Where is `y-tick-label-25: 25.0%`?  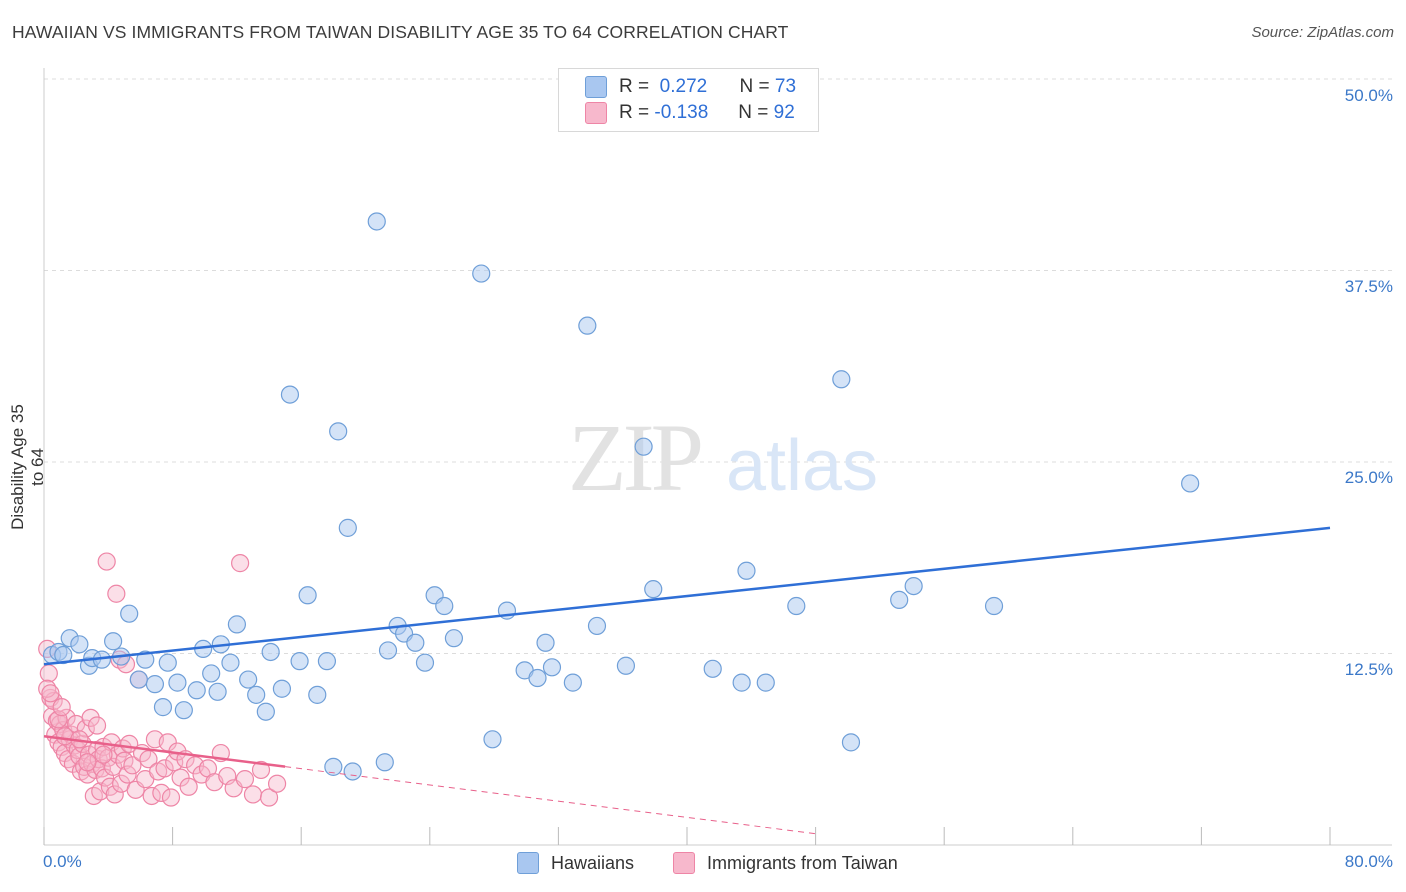 y-tick-label-25: 25.0% is located at coordinates (1368, 477).